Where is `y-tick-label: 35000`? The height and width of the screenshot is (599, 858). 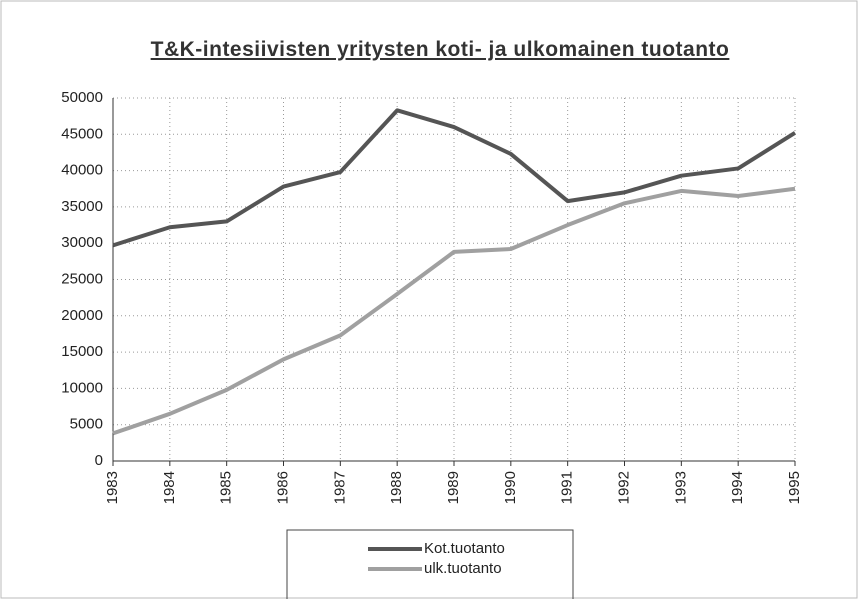 y-tick-label: 35000 is located at coordinates (82, 206).